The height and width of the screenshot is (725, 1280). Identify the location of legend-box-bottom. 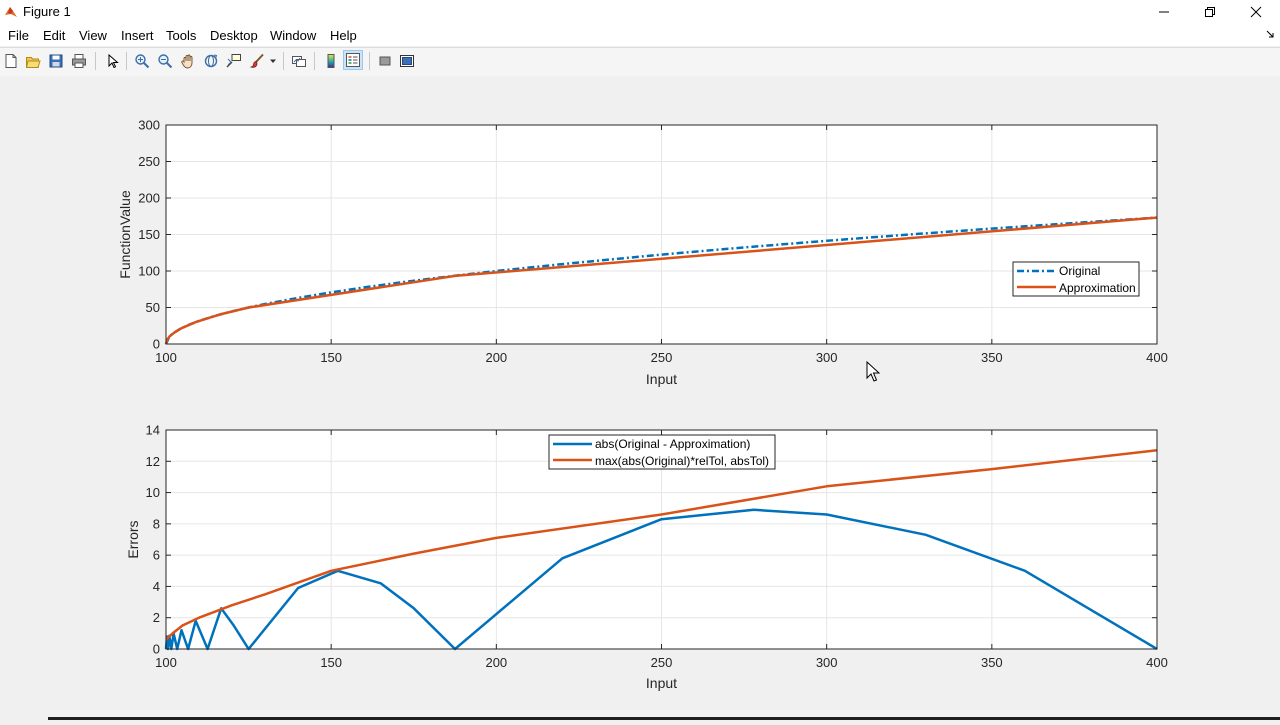
(662, 452).